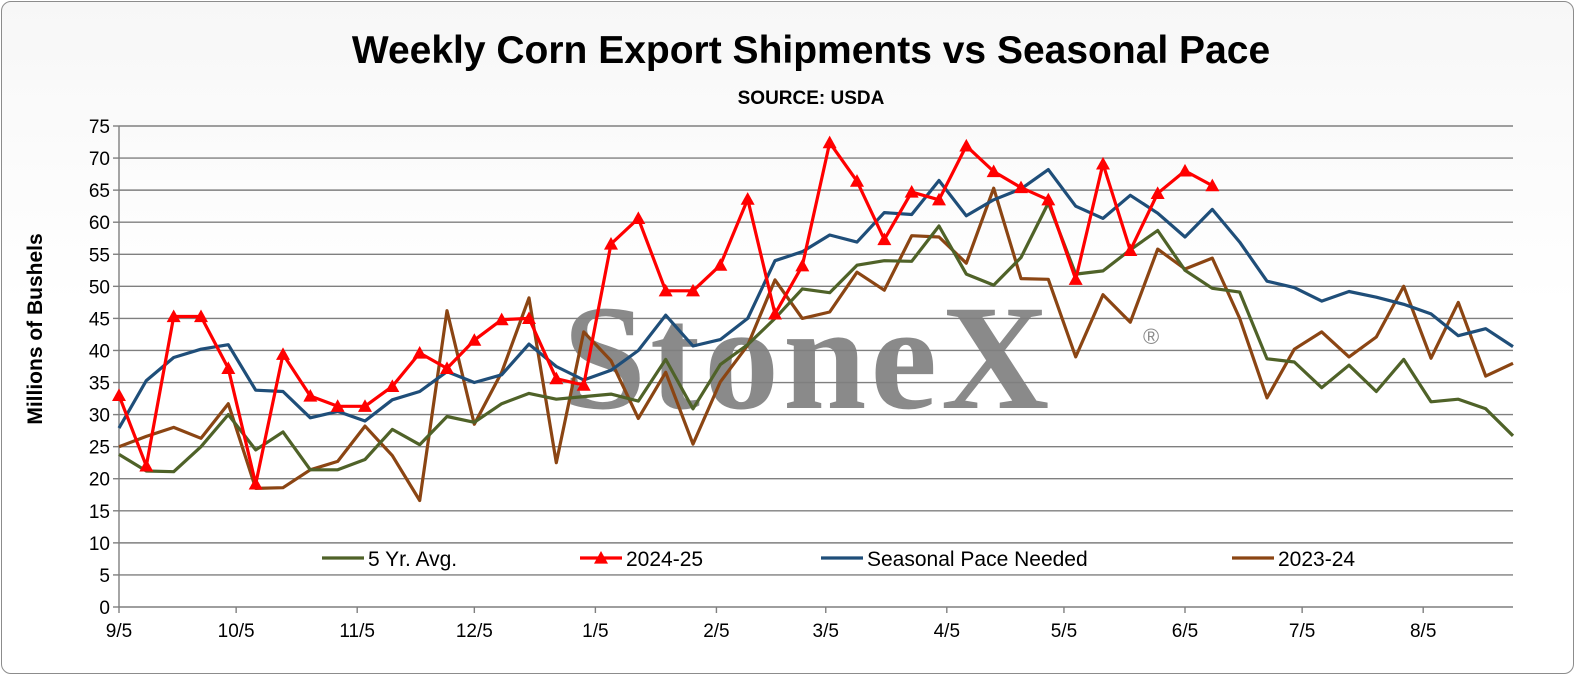 The width and height of the screenshot is (1577, 677). What do you see at coordinates (104, 608) in the screenshot?
I see `y-tick-label: 0` at bounding box center [104, 608].